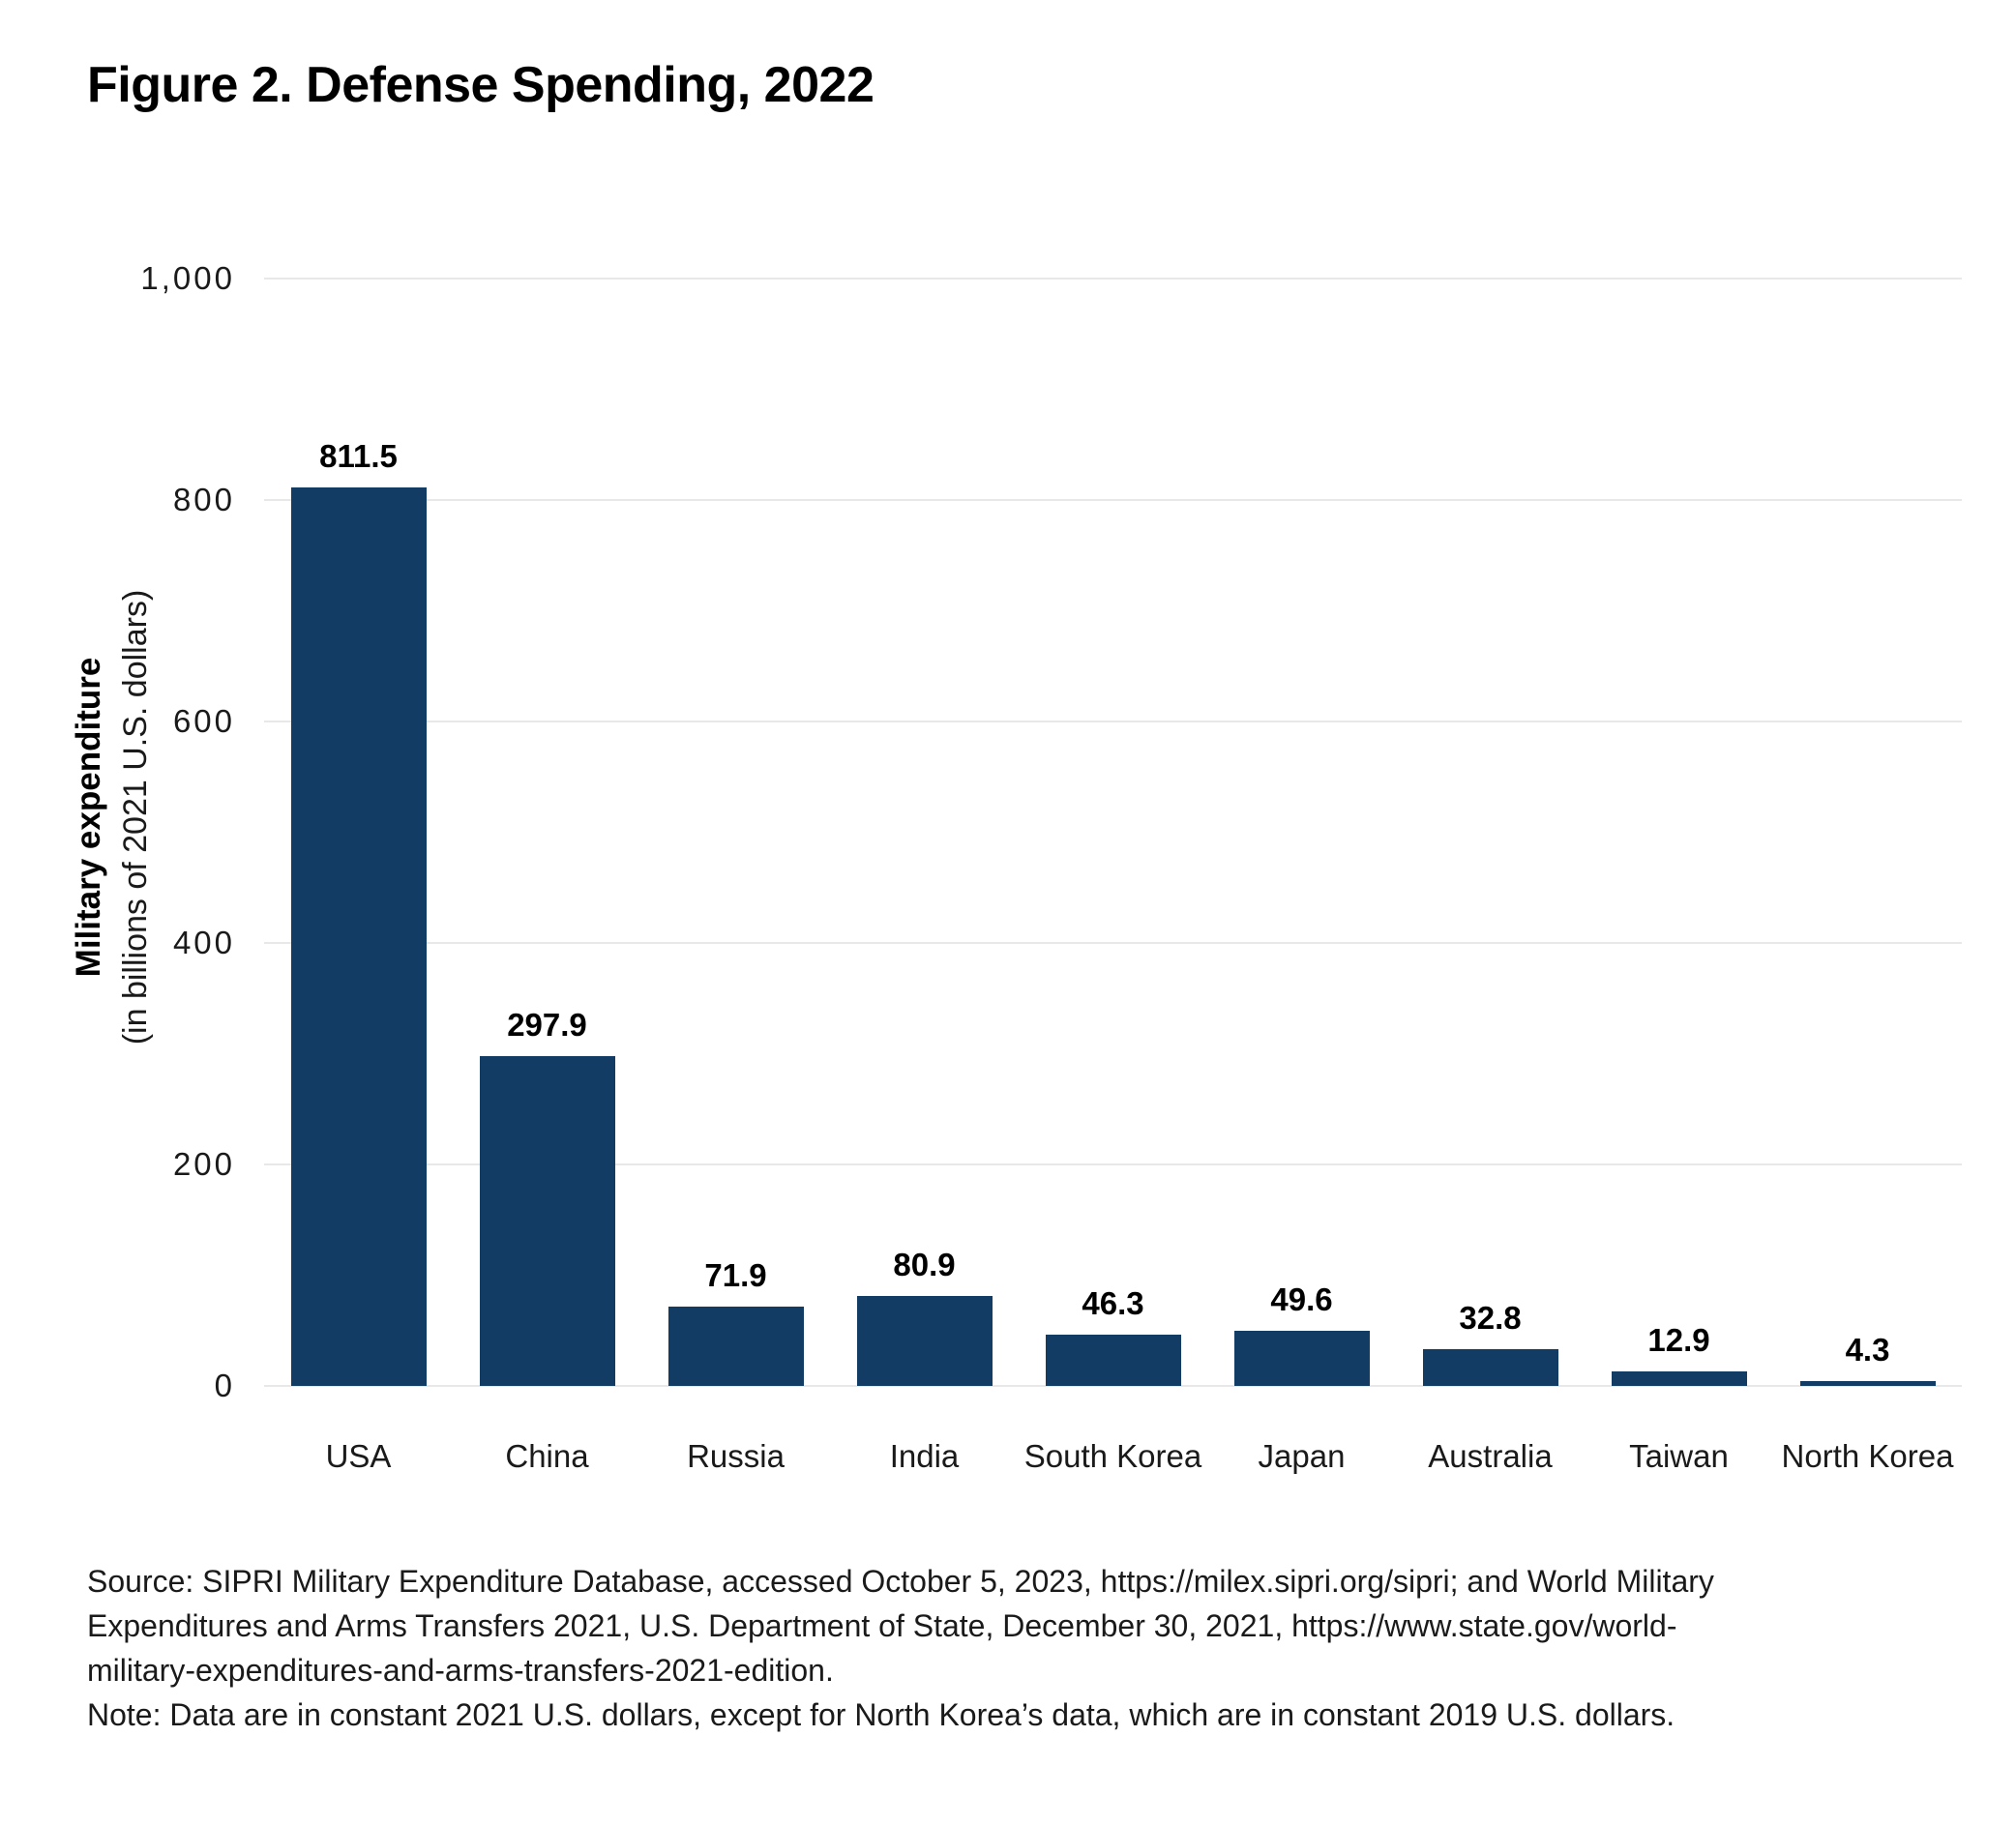 This screenshot has height=1825, width=2016. What do you see at coordinates (1867, 1456) in the screenshot?
I see `x-axis-label-north-korea: North Korea` at bounding box center [1867, 1456].